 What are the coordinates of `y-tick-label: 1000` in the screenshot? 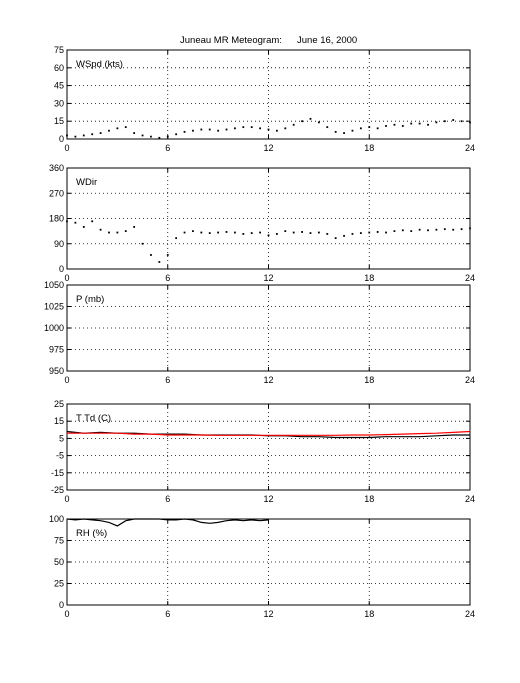 It's located at (54, 328).